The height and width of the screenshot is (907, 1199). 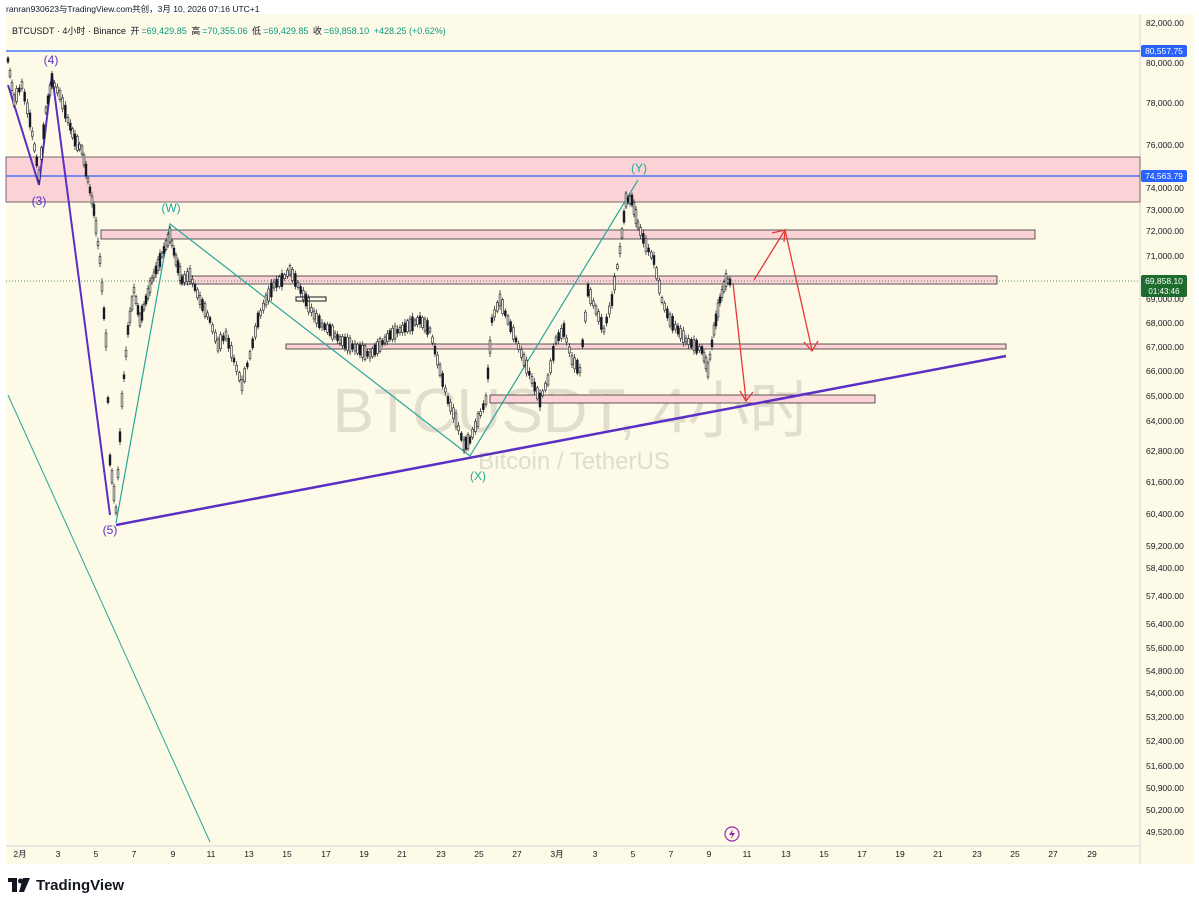 I want to click on price-tick-label: 50,900.00, so click(x=1165, y=788).